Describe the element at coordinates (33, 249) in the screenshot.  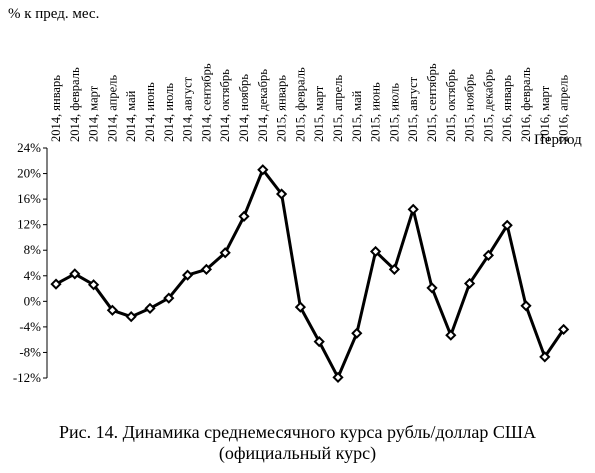
I see `y-tick-label: 8%` at that location.